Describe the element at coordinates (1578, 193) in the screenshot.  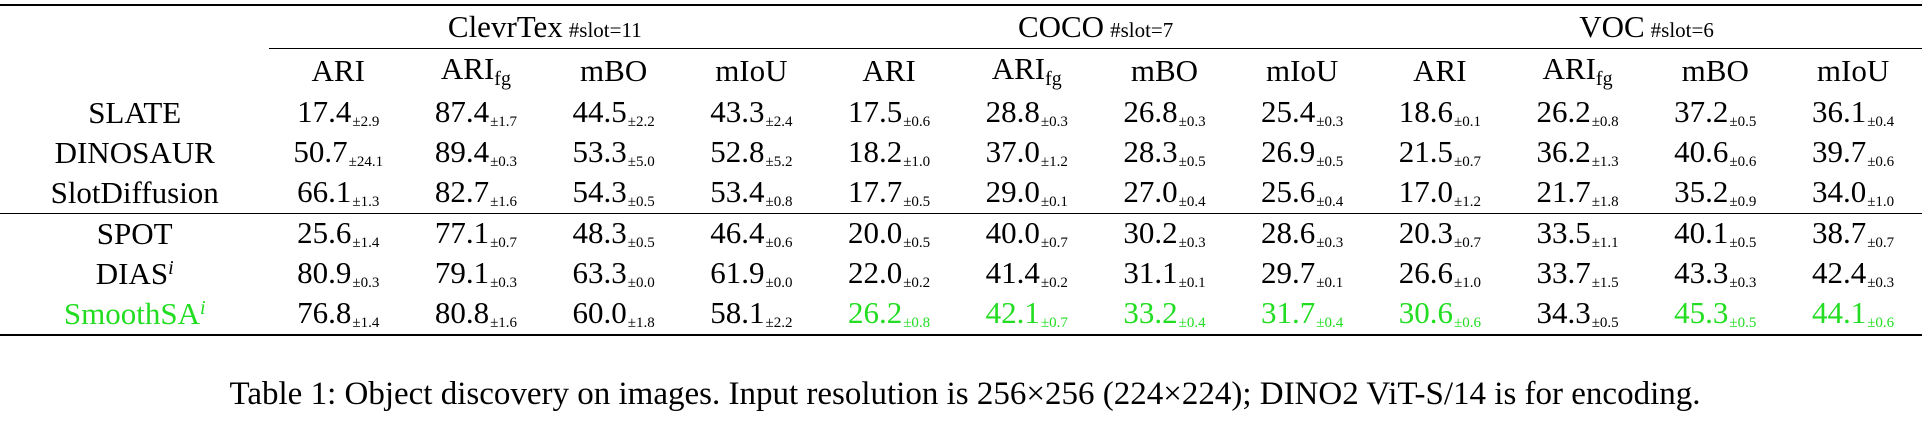
I see `value-cell: 21.7±1.8` at that location.